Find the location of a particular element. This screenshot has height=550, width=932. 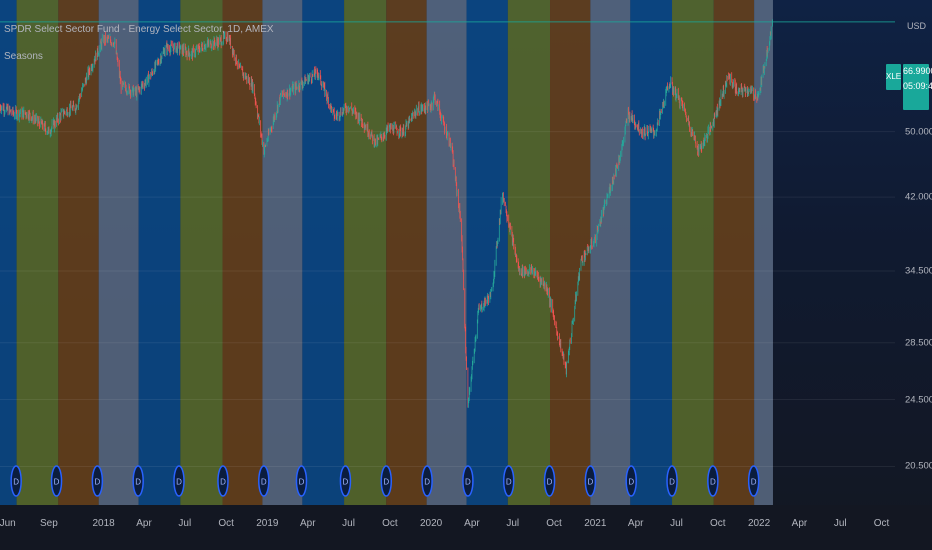

time-axis is located at coordinates (466, 527).